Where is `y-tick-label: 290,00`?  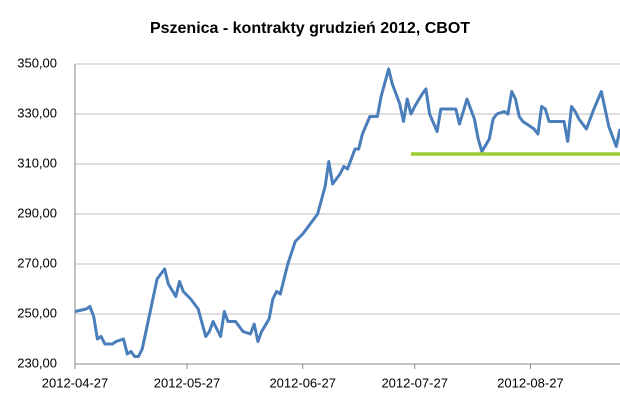
y-tick-label: 290,00 is located at coordinates (37, 212).